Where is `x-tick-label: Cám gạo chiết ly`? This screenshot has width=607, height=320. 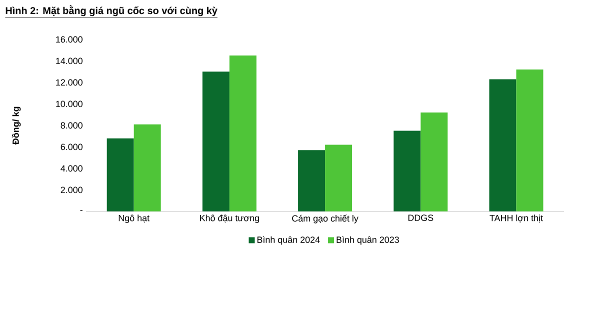
x-tick-label: Cám gạo chiết ly is located at coordinates (325, 219).